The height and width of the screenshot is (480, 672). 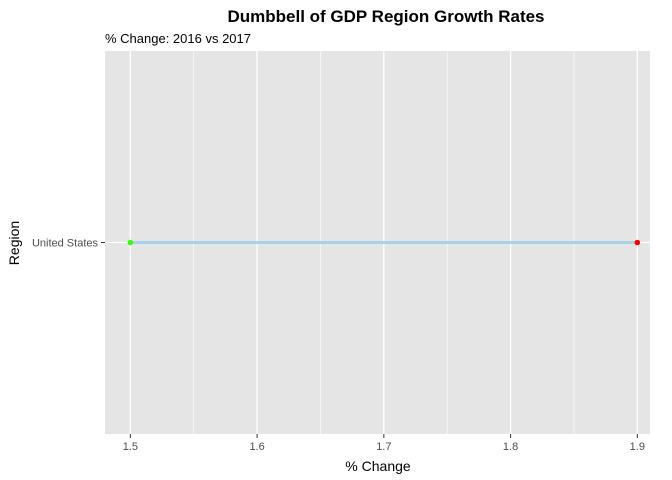 I want to click on x-tick-label: 1.7, so click(x=383, y=447).